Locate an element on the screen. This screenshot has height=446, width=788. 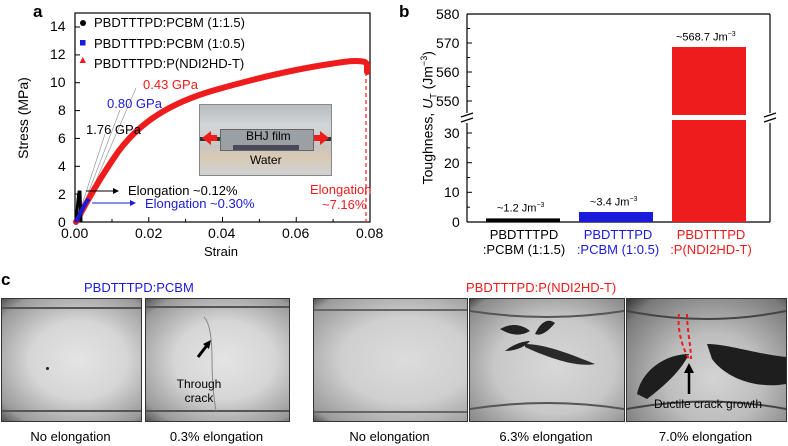
elongation-label-black: Elongation ~0.12% is located at coordinates (183, 190).